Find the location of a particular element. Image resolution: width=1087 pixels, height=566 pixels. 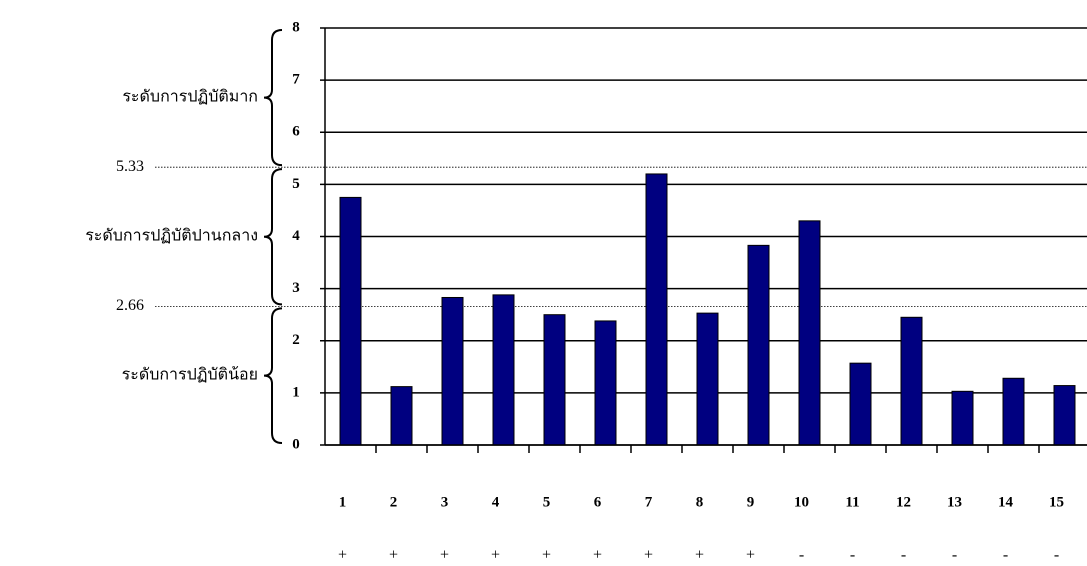

level-label: ระดับการปฏิบัติปานกลาง is located at coordinates (171, 235).